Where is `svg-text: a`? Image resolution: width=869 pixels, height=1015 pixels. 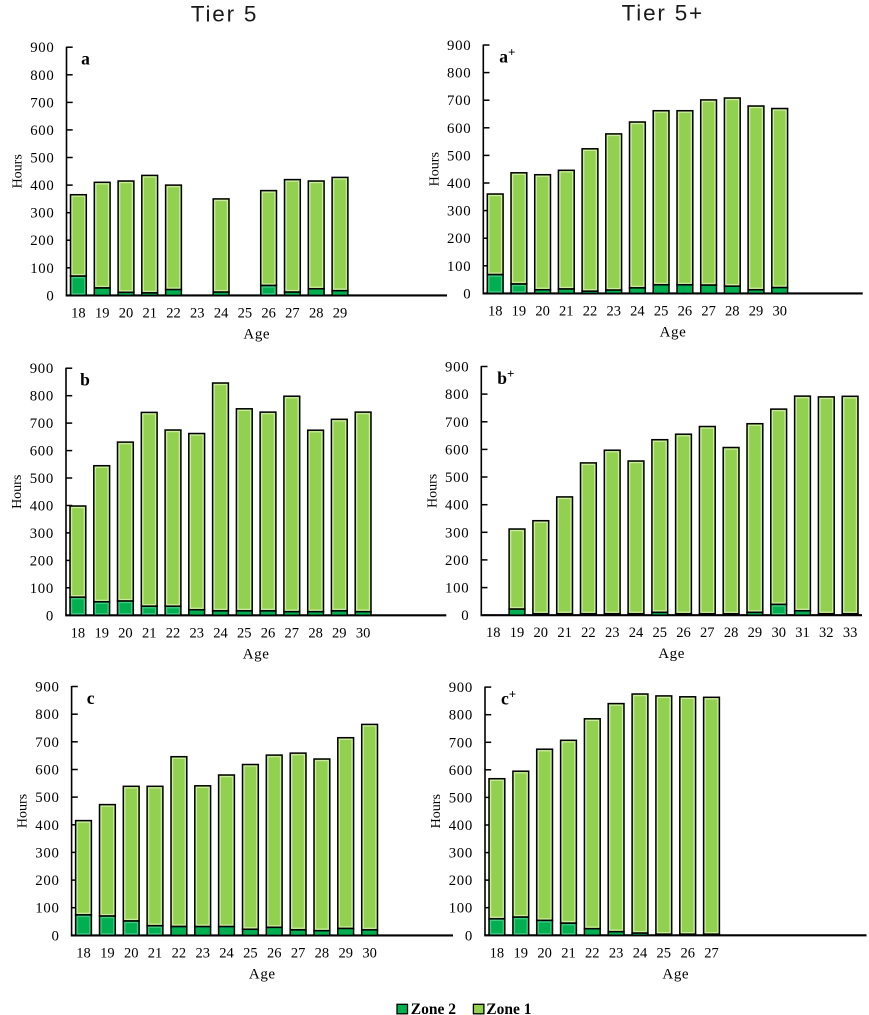
svg-text: a is located at coordinates (85, 59).